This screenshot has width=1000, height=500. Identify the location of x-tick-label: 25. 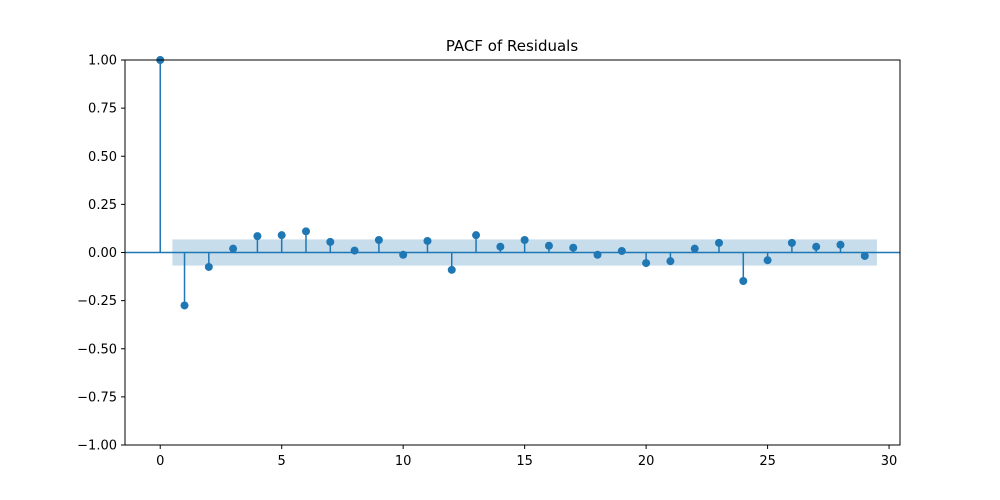
(767, 461).